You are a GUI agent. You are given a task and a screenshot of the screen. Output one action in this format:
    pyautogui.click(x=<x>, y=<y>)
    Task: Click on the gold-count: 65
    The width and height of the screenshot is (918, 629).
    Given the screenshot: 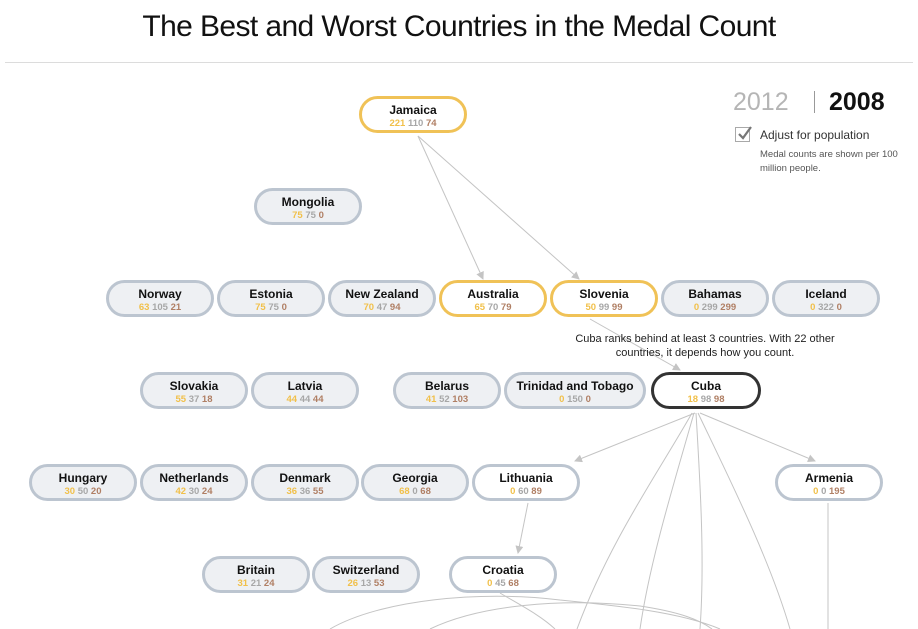 What is the action you would take?
    pyautogui.click(x=480, y=307)
    